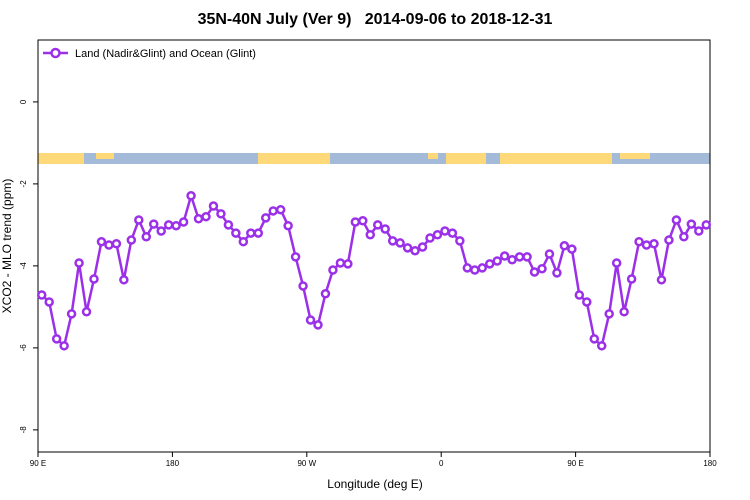 Image resolution: width=750 pixels, height=500 pixels. Describe the element at coordinates (374, 484) in the screenshot. I see `x-axis-label: Longitude (deg E)` at that location.